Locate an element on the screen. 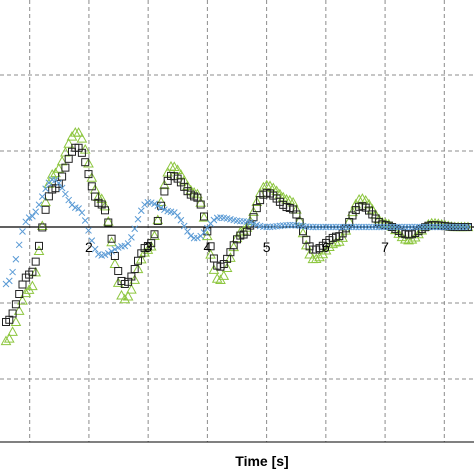  x-tick-label: 3 is located at coordinates (148, 247).